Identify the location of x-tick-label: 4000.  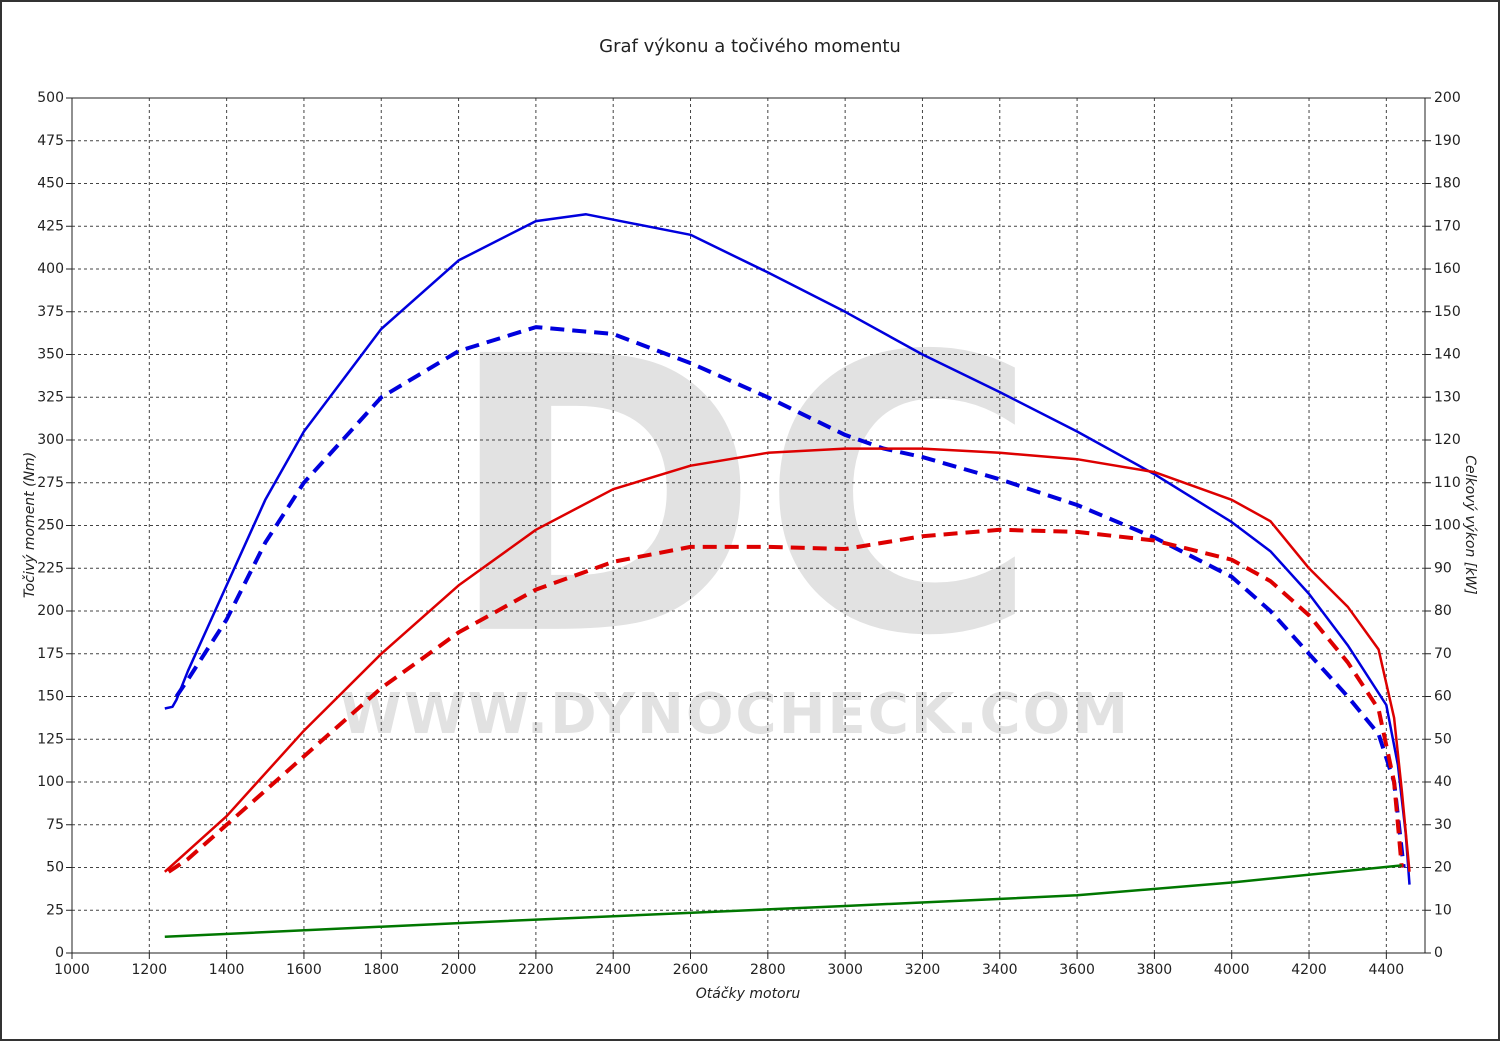
(1232, 970).